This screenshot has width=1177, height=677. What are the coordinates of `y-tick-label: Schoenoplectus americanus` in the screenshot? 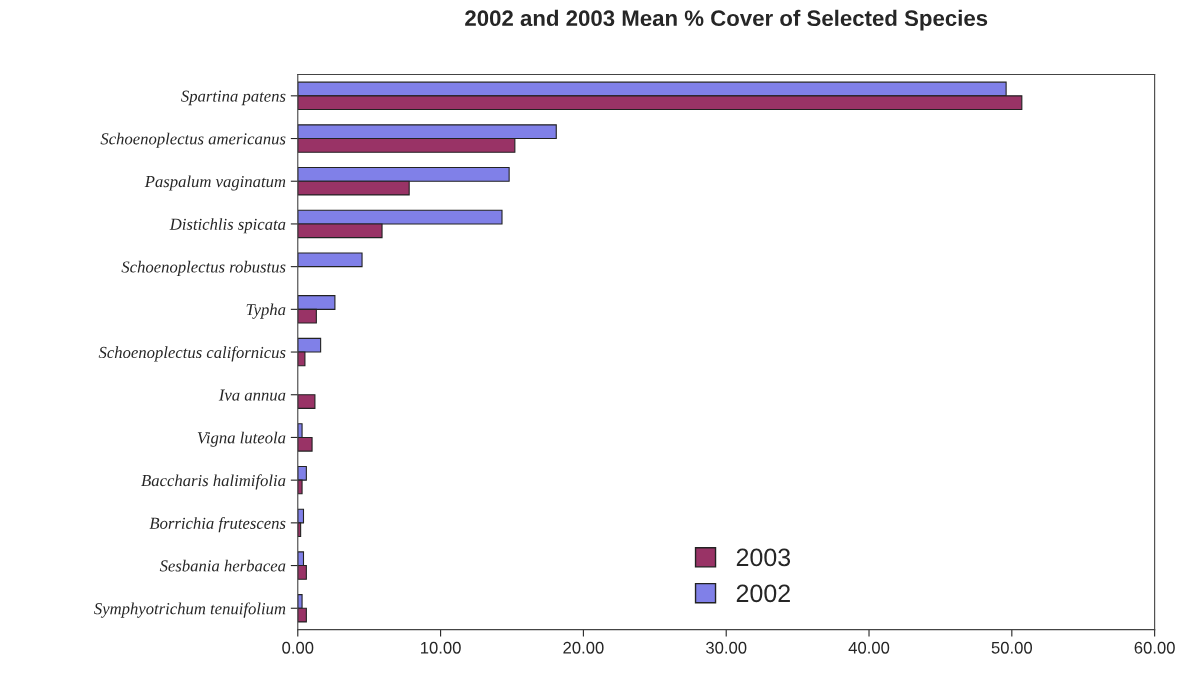 It's located at (193, 140).